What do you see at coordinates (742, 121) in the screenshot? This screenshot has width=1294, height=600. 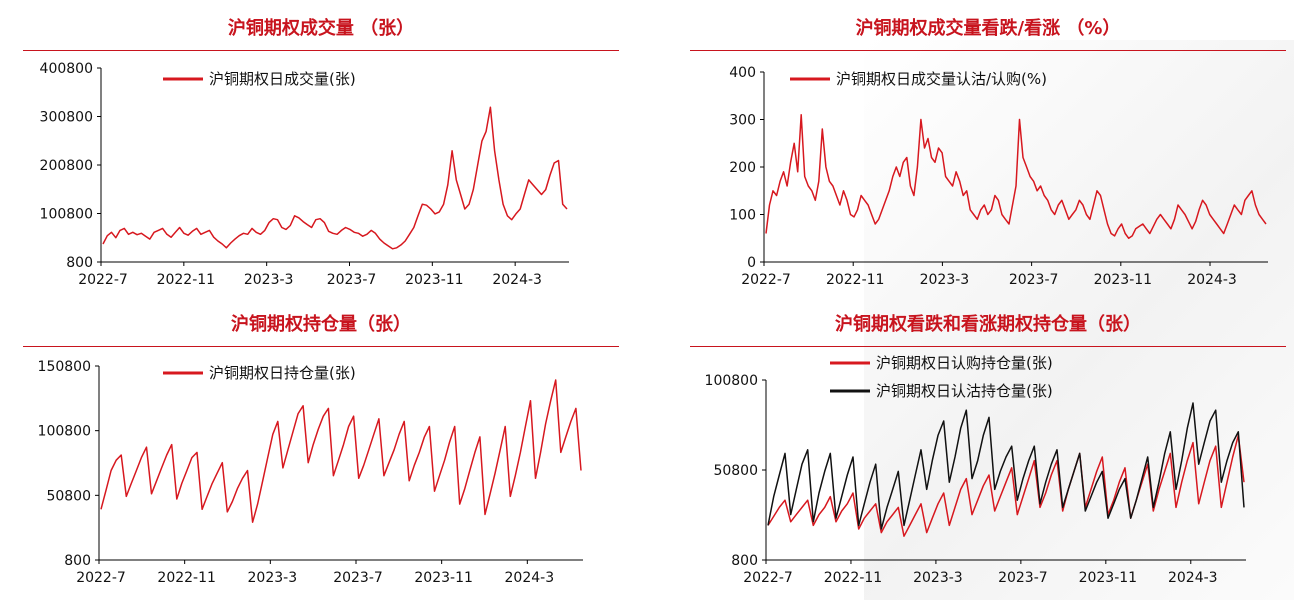 I see `y-tick-label: 300` at bounding box center [742, 121].